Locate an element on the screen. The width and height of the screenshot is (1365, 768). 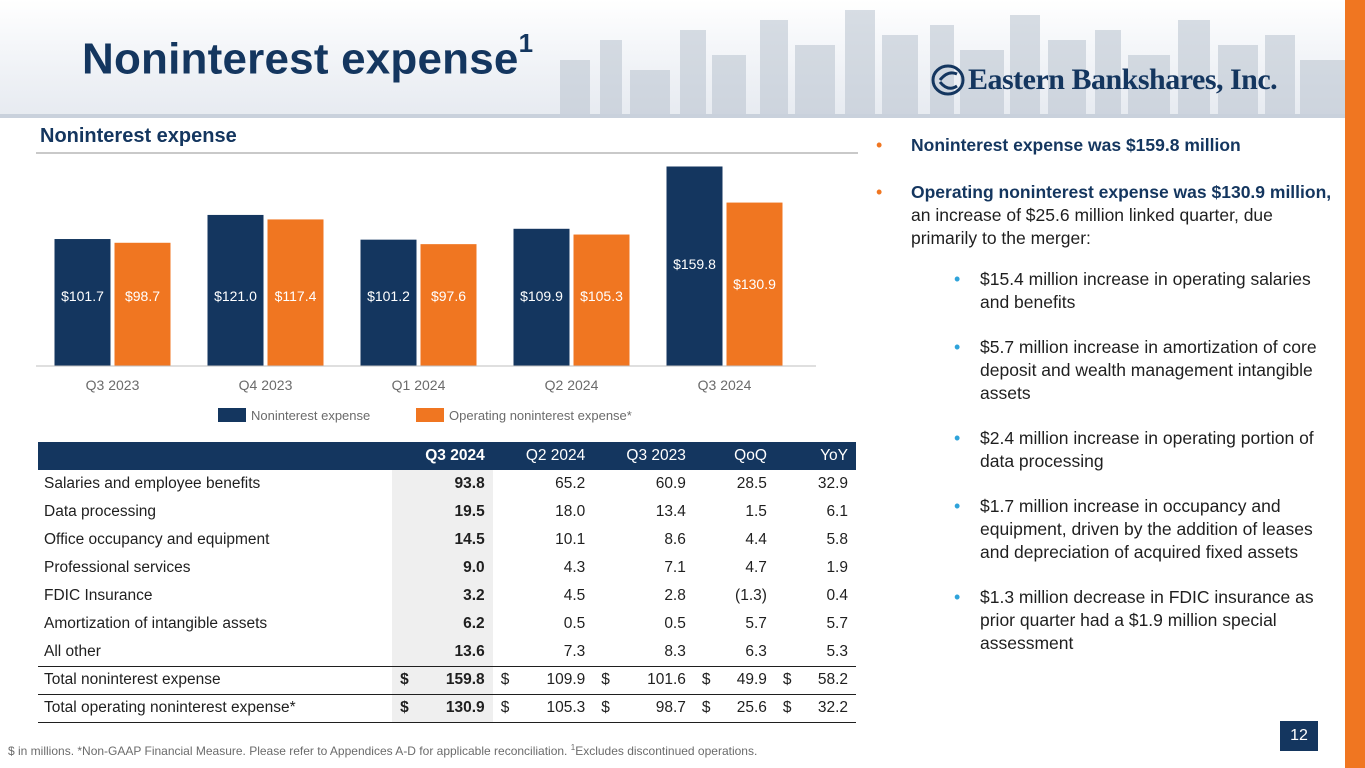
table-row: FDIC Insurance 3.2 4.5 2.8 (1.3) 0.4 is located at coordinates (447, 596).